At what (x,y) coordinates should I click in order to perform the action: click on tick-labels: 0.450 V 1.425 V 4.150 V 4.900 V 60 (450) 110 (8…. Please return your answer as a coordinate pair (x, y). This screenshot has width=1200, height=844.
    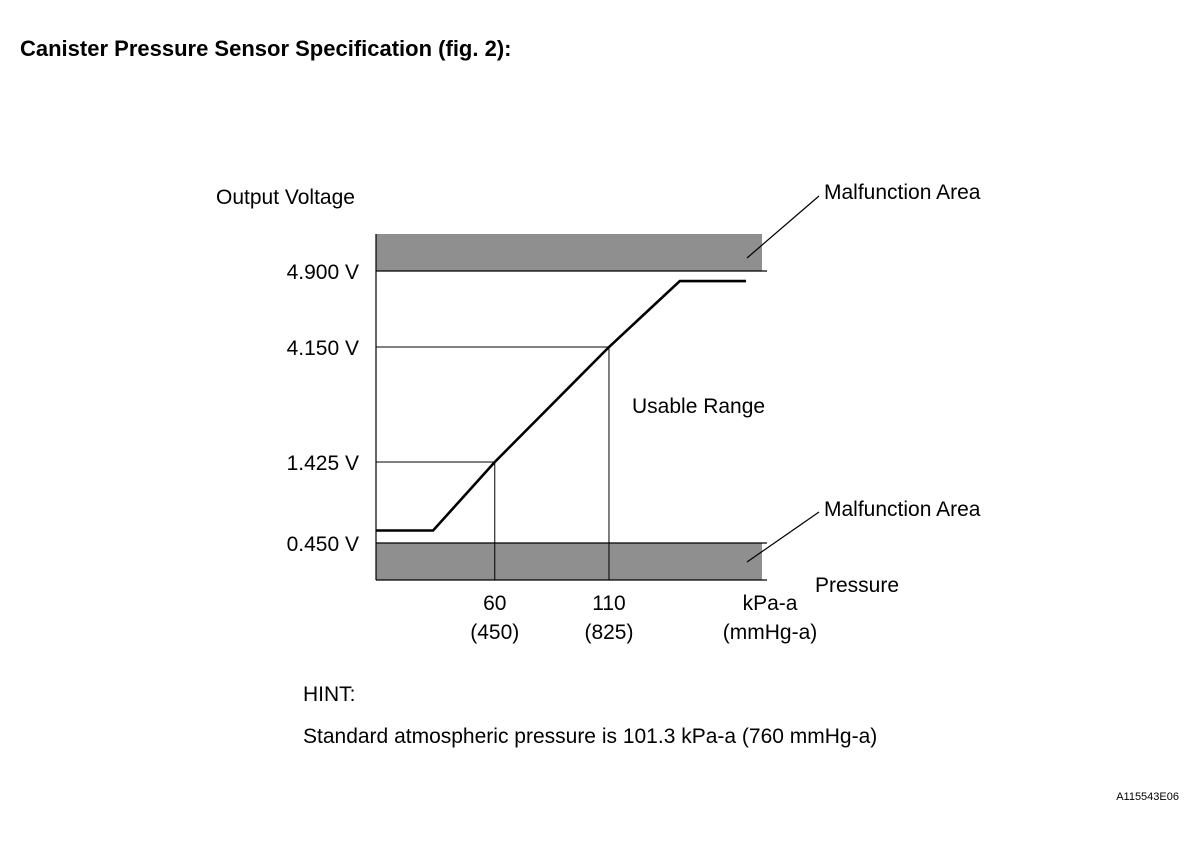
    Looking at the image, I should click on (460, 452).